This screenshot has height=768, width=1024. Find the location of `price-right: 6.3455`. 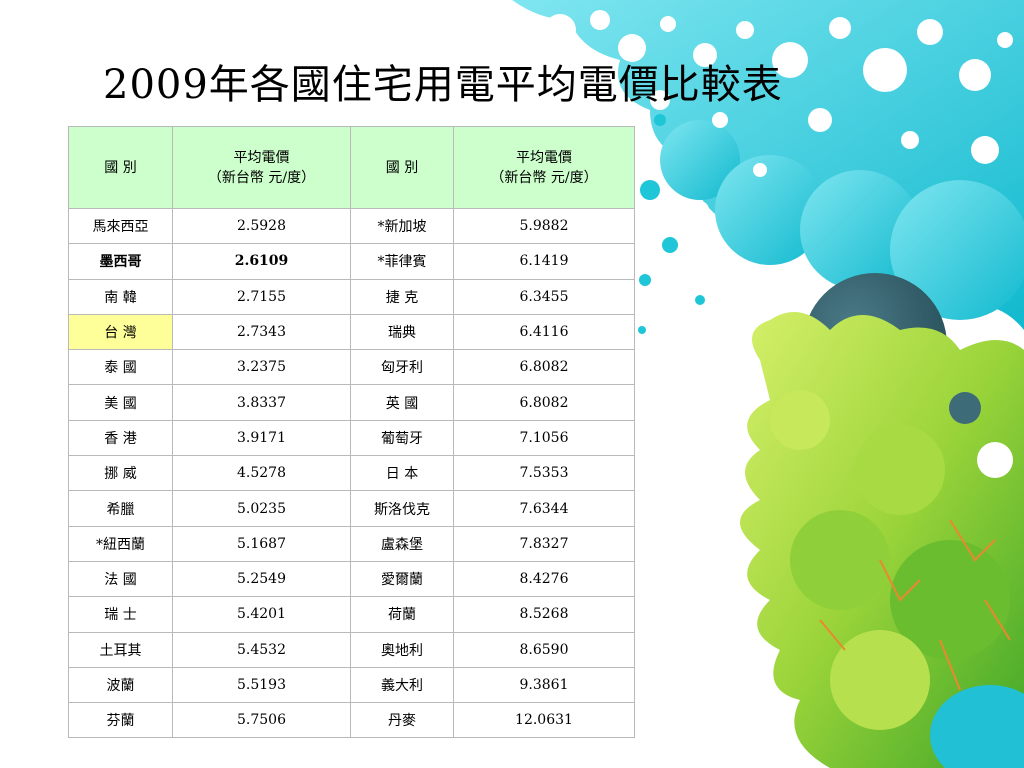

price-right: 6.3455 is located at coordinates (544, 296).